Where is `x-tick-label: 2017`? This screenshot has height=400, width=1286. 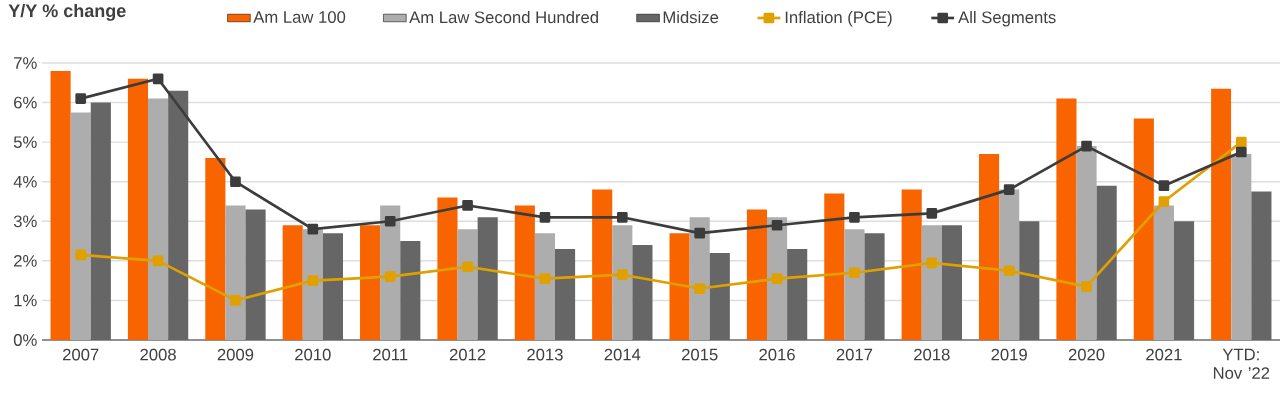 x-tick-label: 2017 is located at coordinates (854, 354).